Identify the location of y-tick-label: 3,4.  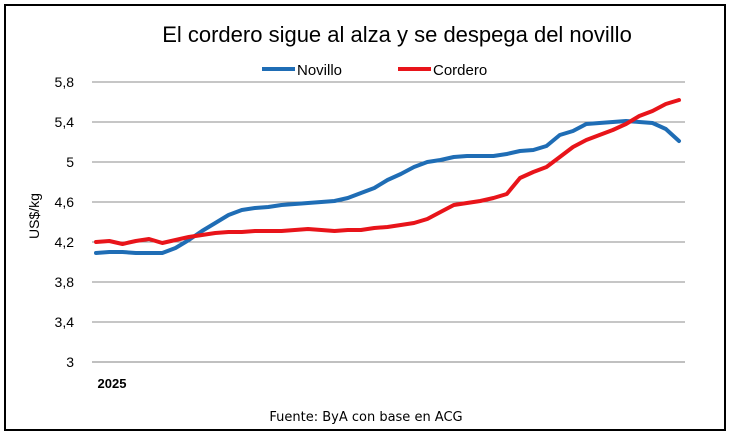
(65, 322).